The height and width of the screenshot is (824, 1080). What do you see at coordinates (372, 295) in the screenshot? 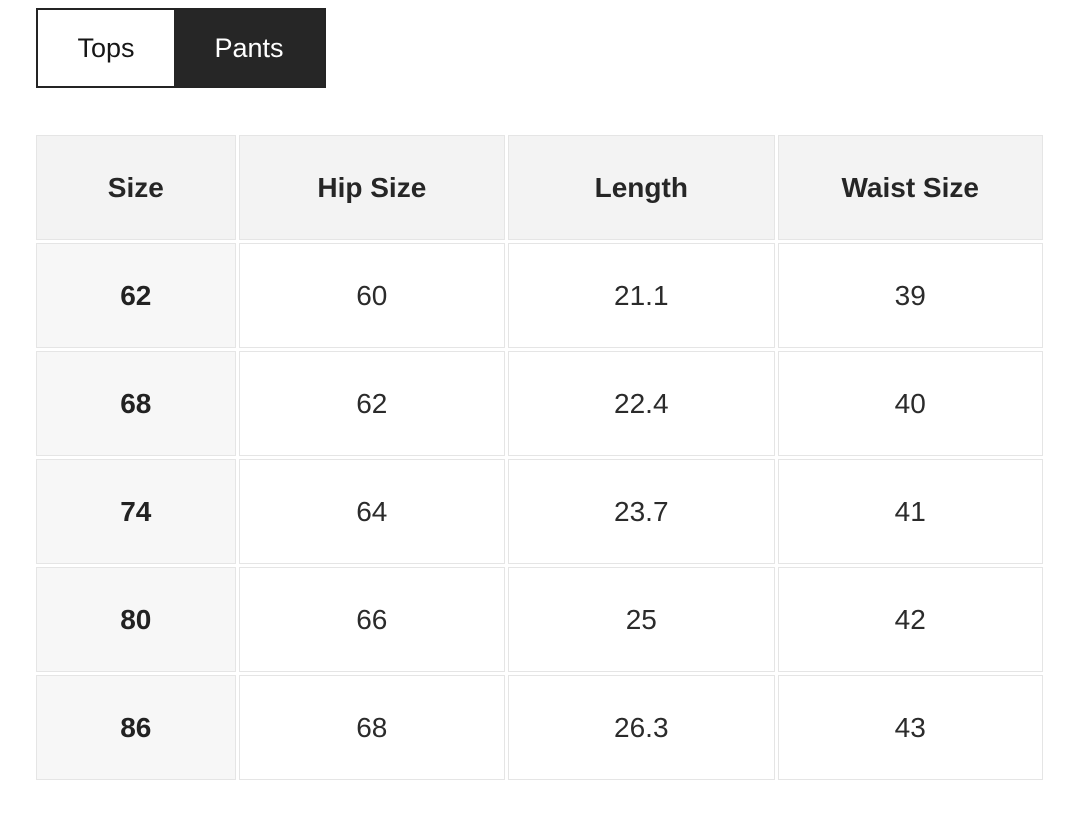
I see `cell-hip: 60` at bounding box center [372, 295].